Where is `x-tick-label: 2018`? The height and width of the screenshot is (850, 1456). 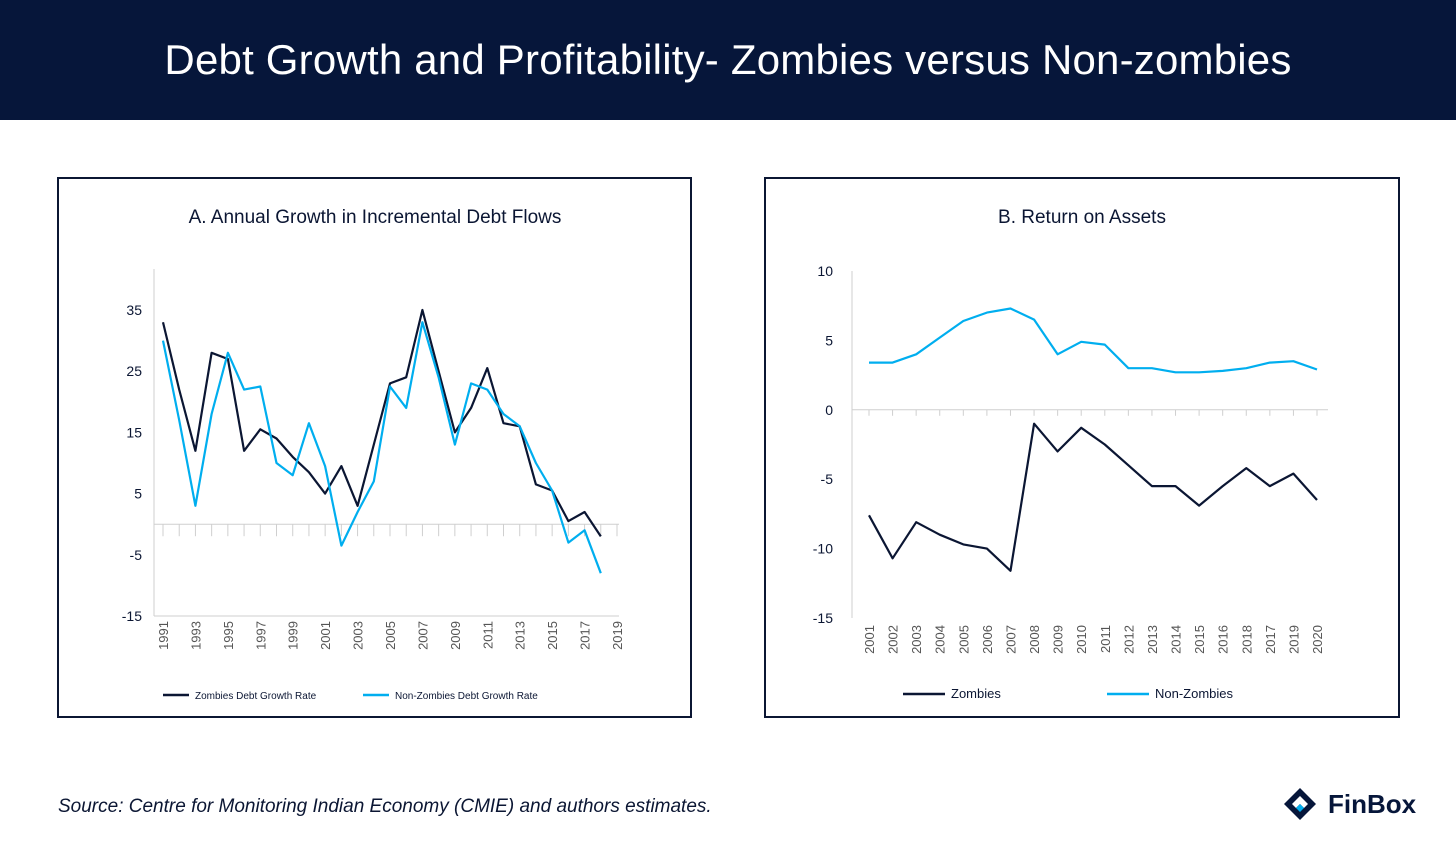 x-tick-label: 2018 is located at coordinates (1246, 639).